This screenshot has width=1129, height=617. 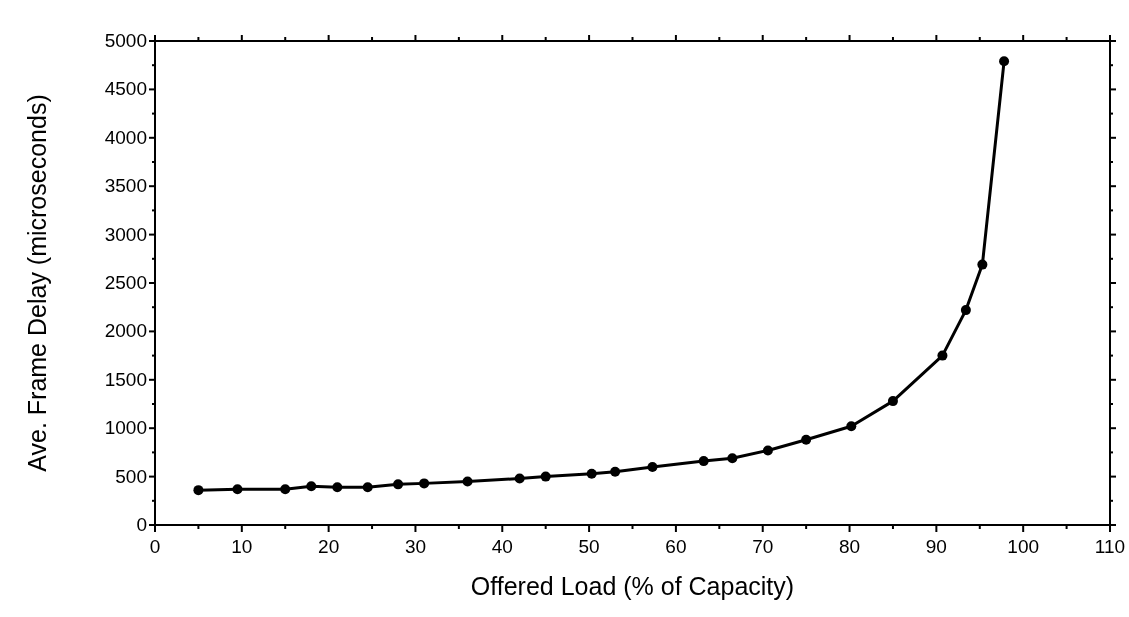 I want to click on y-axis-title: Ave. Frame Delay (microseconds), so click(x=37, y=283).